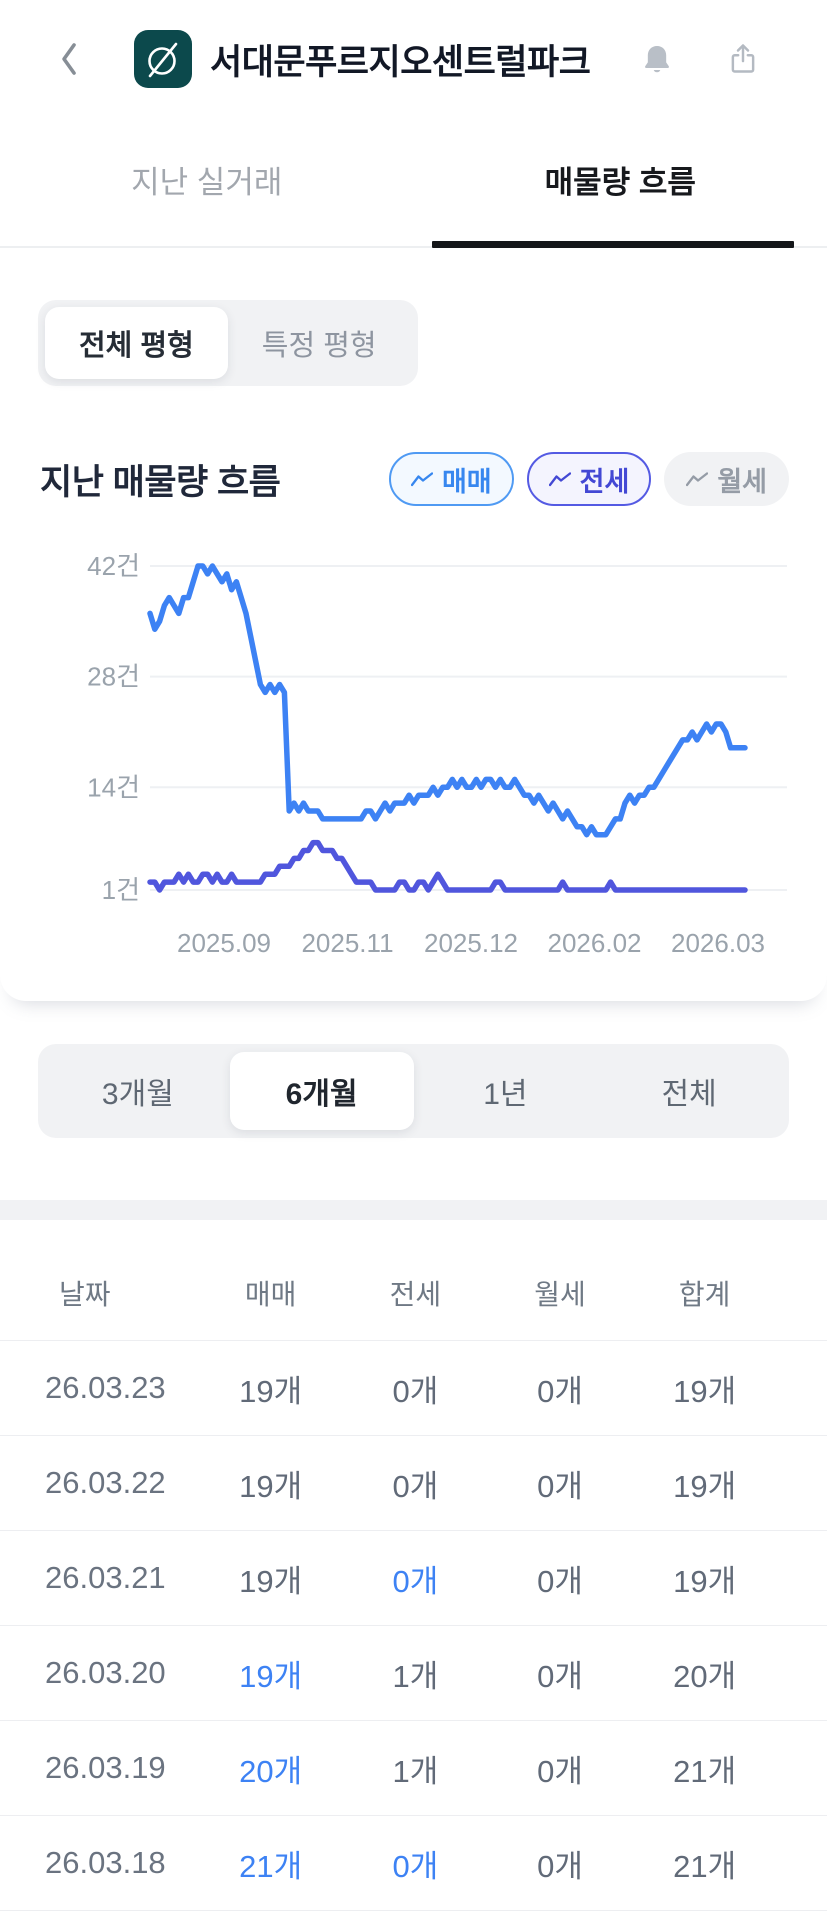  I want to click on section-divider, so click(413, 1210).